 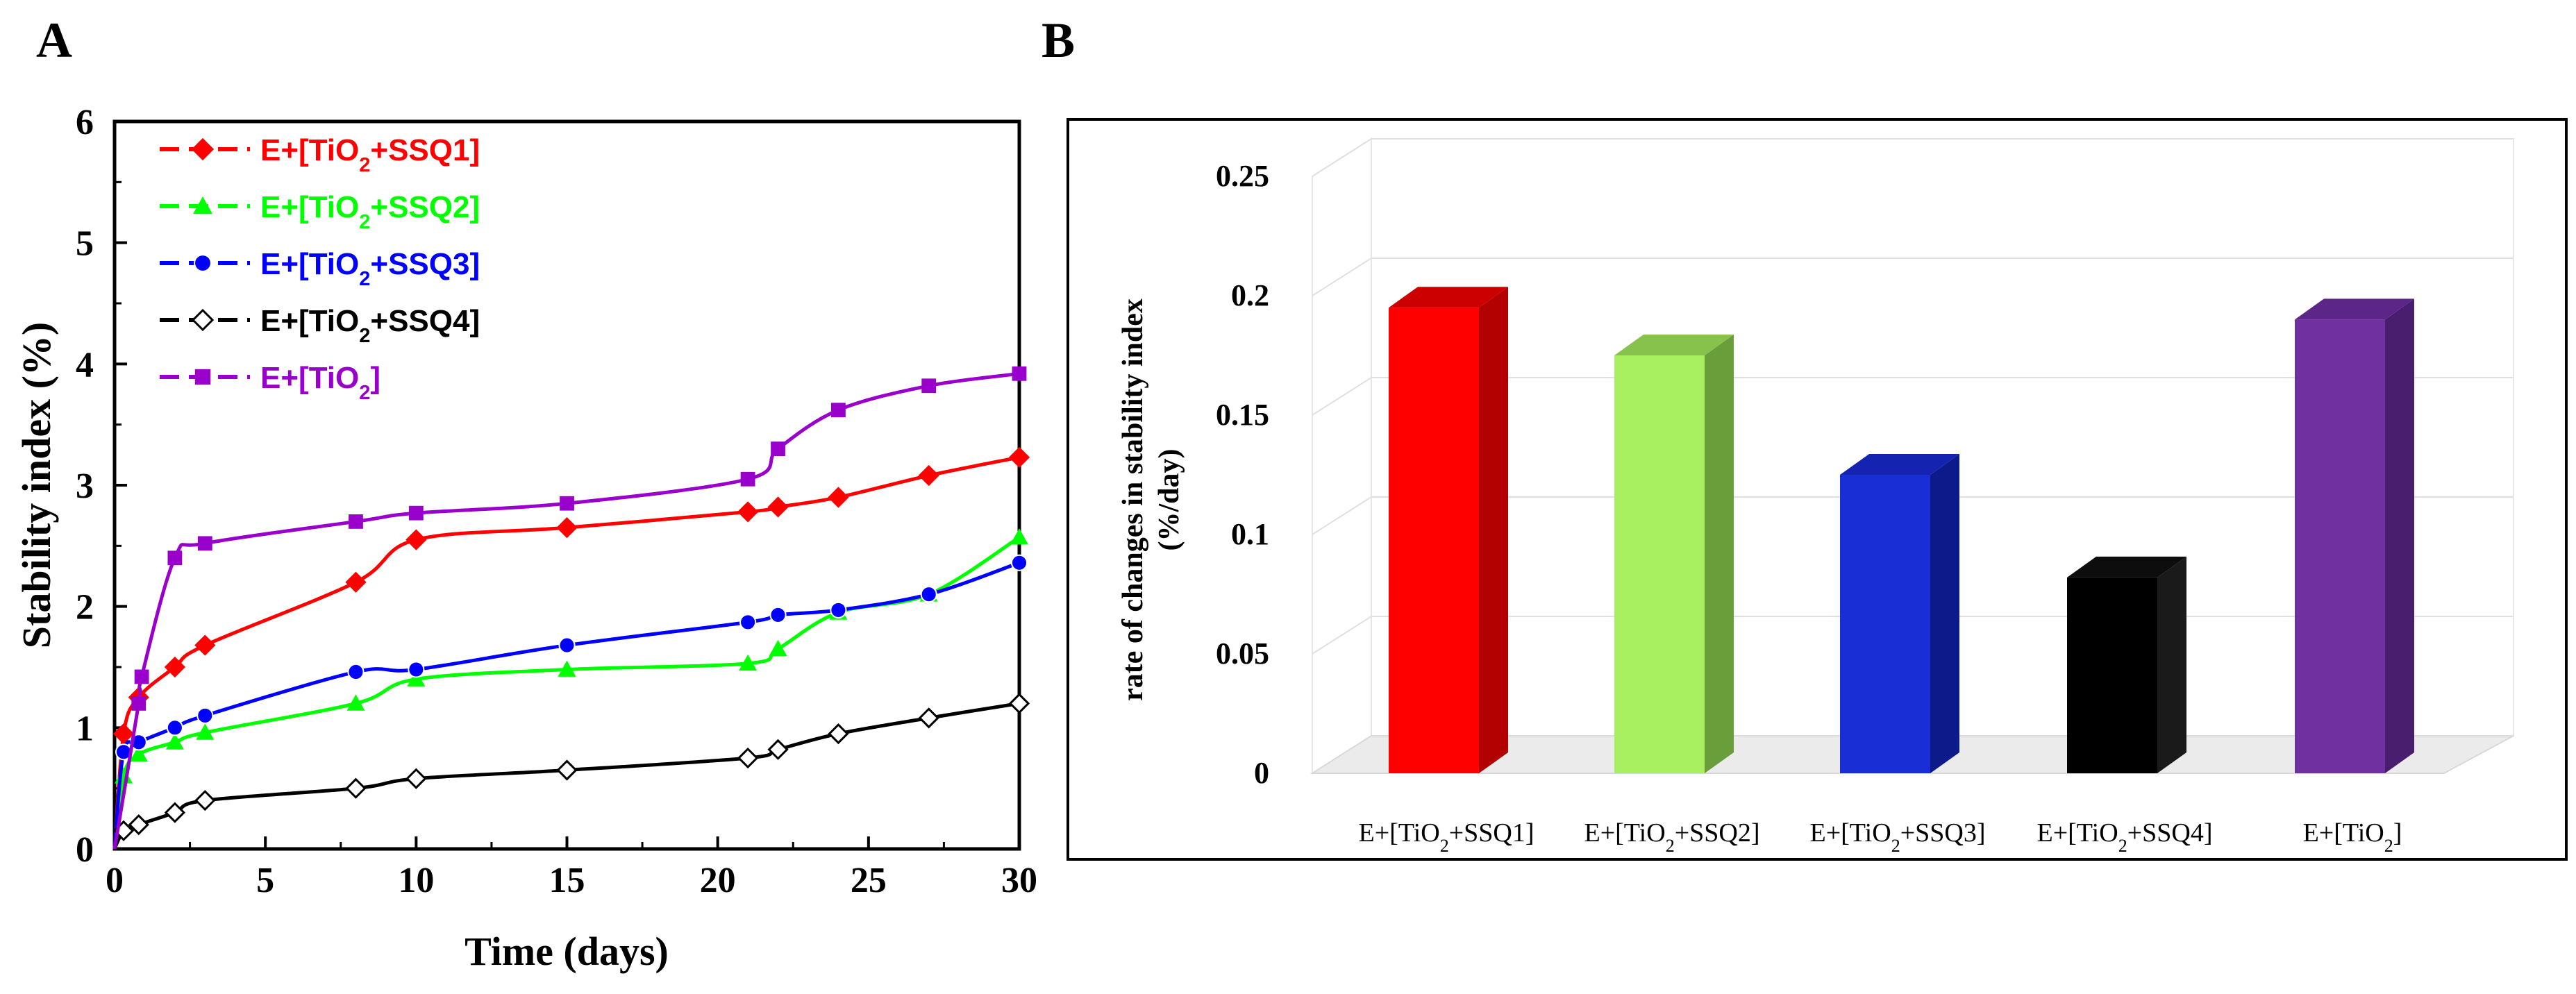 I want to click on legend-label: E+[TiO2+SSQ1], so click(x=370, y=154).